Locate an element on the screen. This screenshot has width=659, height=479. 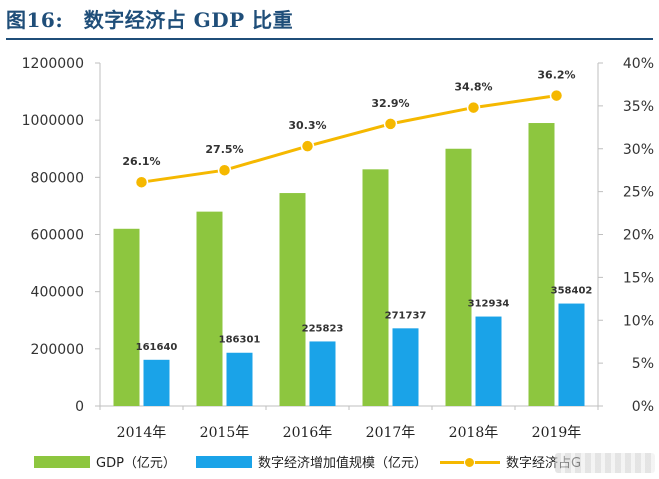
legend-swatch-gdp is located at coordinates (62, 461).